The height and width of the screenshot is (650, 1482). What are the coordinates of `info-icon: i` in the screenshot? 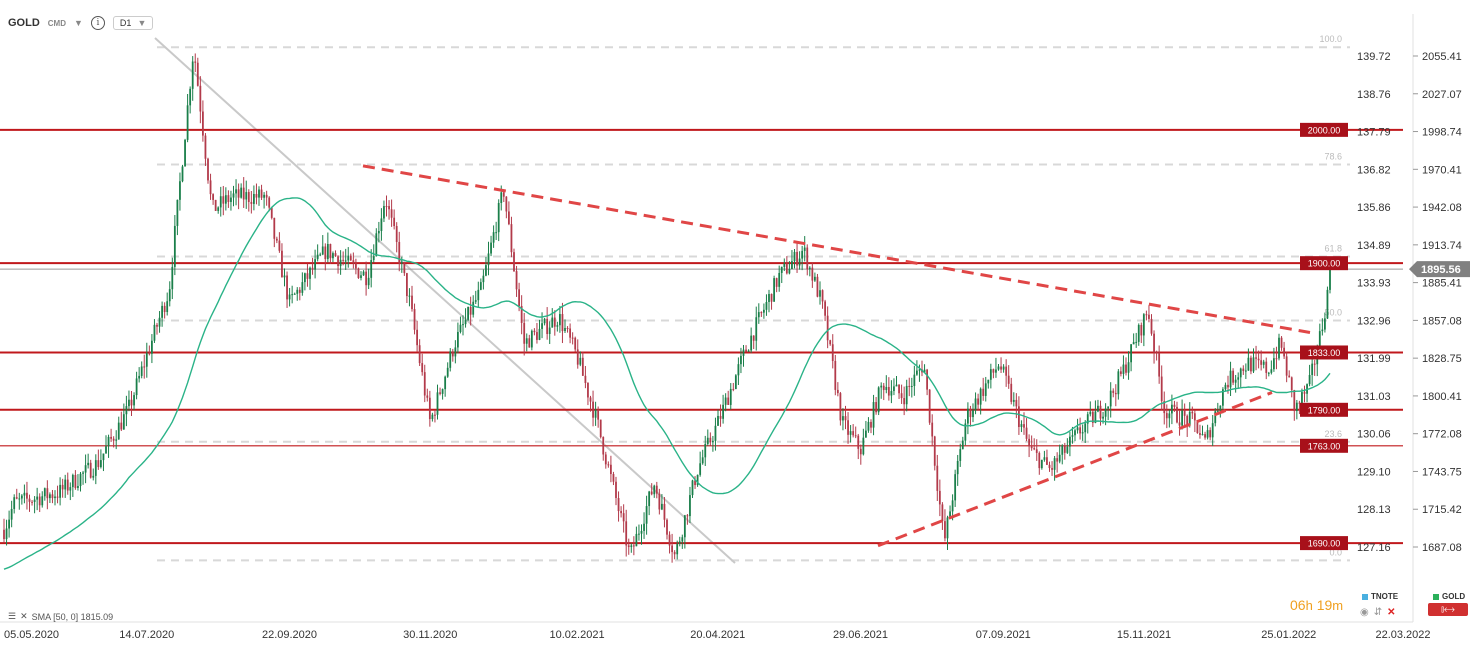 It's located at (97, 23).